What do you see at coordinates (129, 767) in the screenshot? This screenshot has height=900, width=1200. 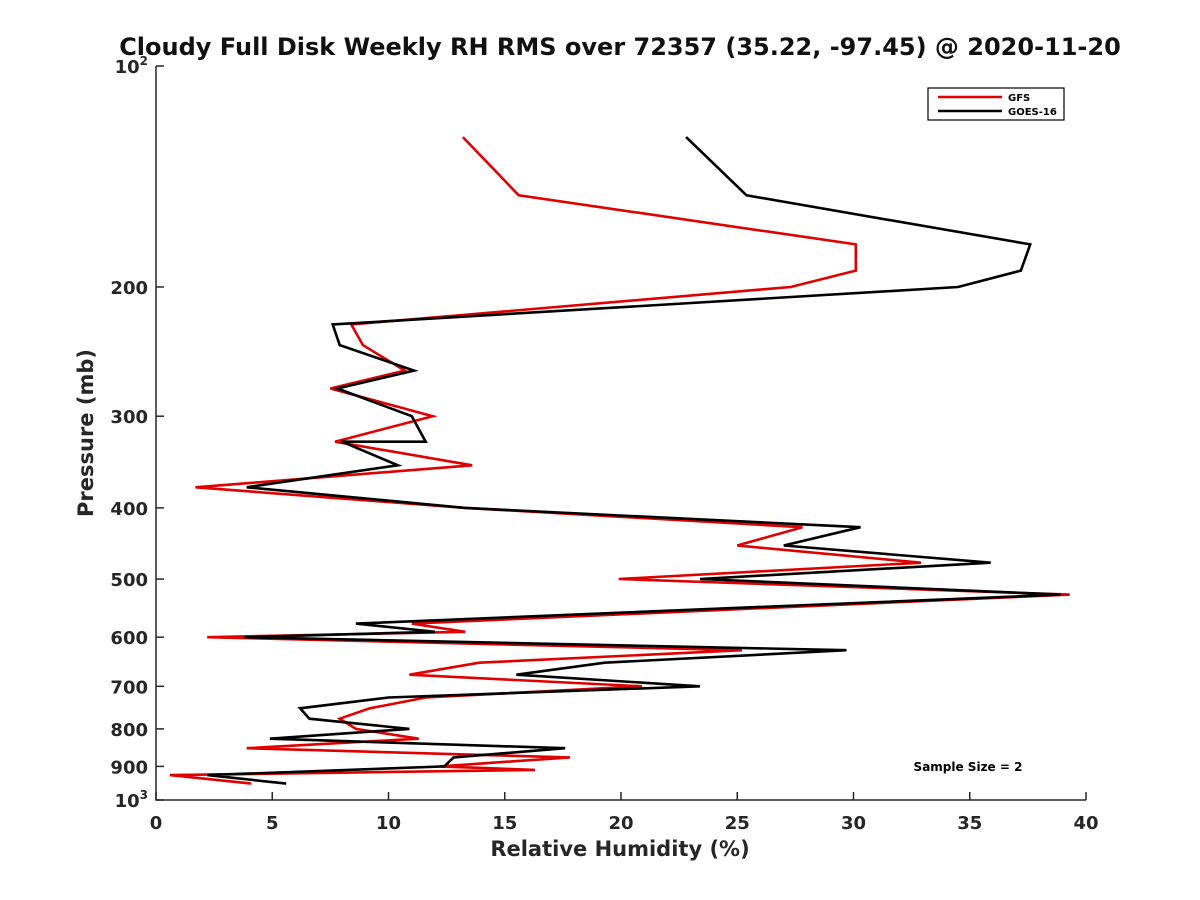 I see `y-tick-label: 900` at bounding box center [129, 767].